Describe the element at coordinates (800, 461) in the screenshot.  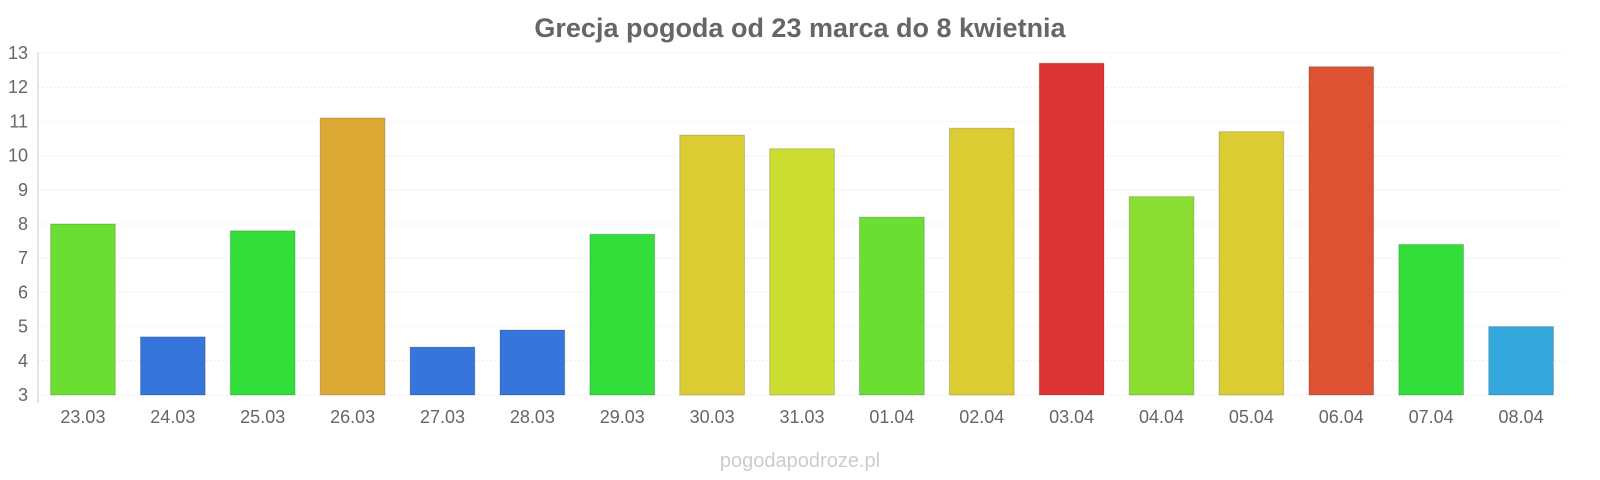
I see `watermark: pogodapodroze.pl` at that location.